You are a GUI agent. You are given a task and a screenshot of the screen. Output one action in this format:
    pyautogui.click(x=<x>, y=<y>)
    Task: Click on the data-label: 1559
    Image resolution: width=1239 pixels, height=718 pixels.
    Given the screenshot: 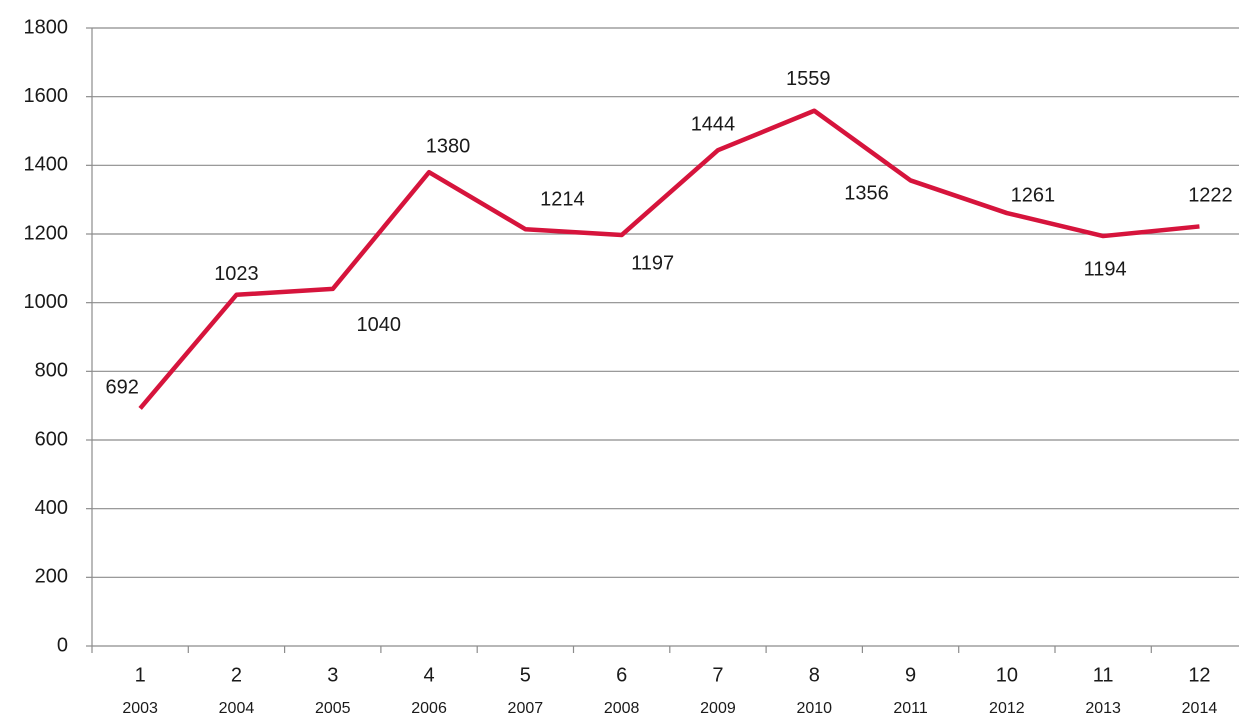 What is the action you would take?
    pyautogui.click(x=808, y=79)
    